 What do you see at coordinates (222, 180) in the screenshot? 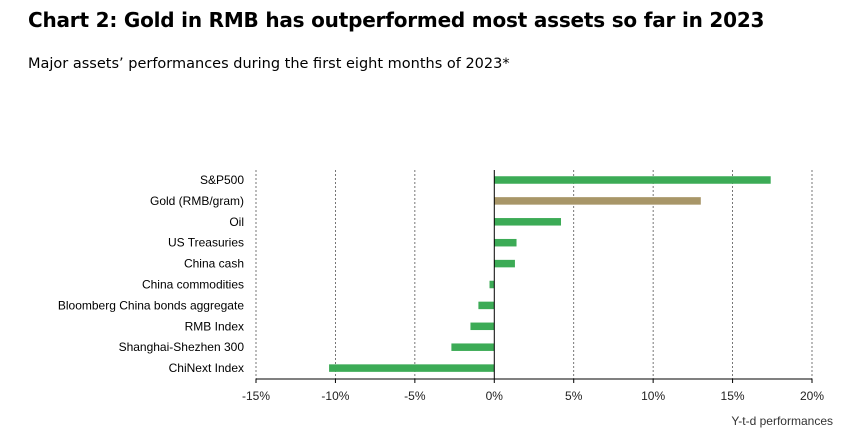
I see `category-label: S&P500` at bounding box center [222, 180].